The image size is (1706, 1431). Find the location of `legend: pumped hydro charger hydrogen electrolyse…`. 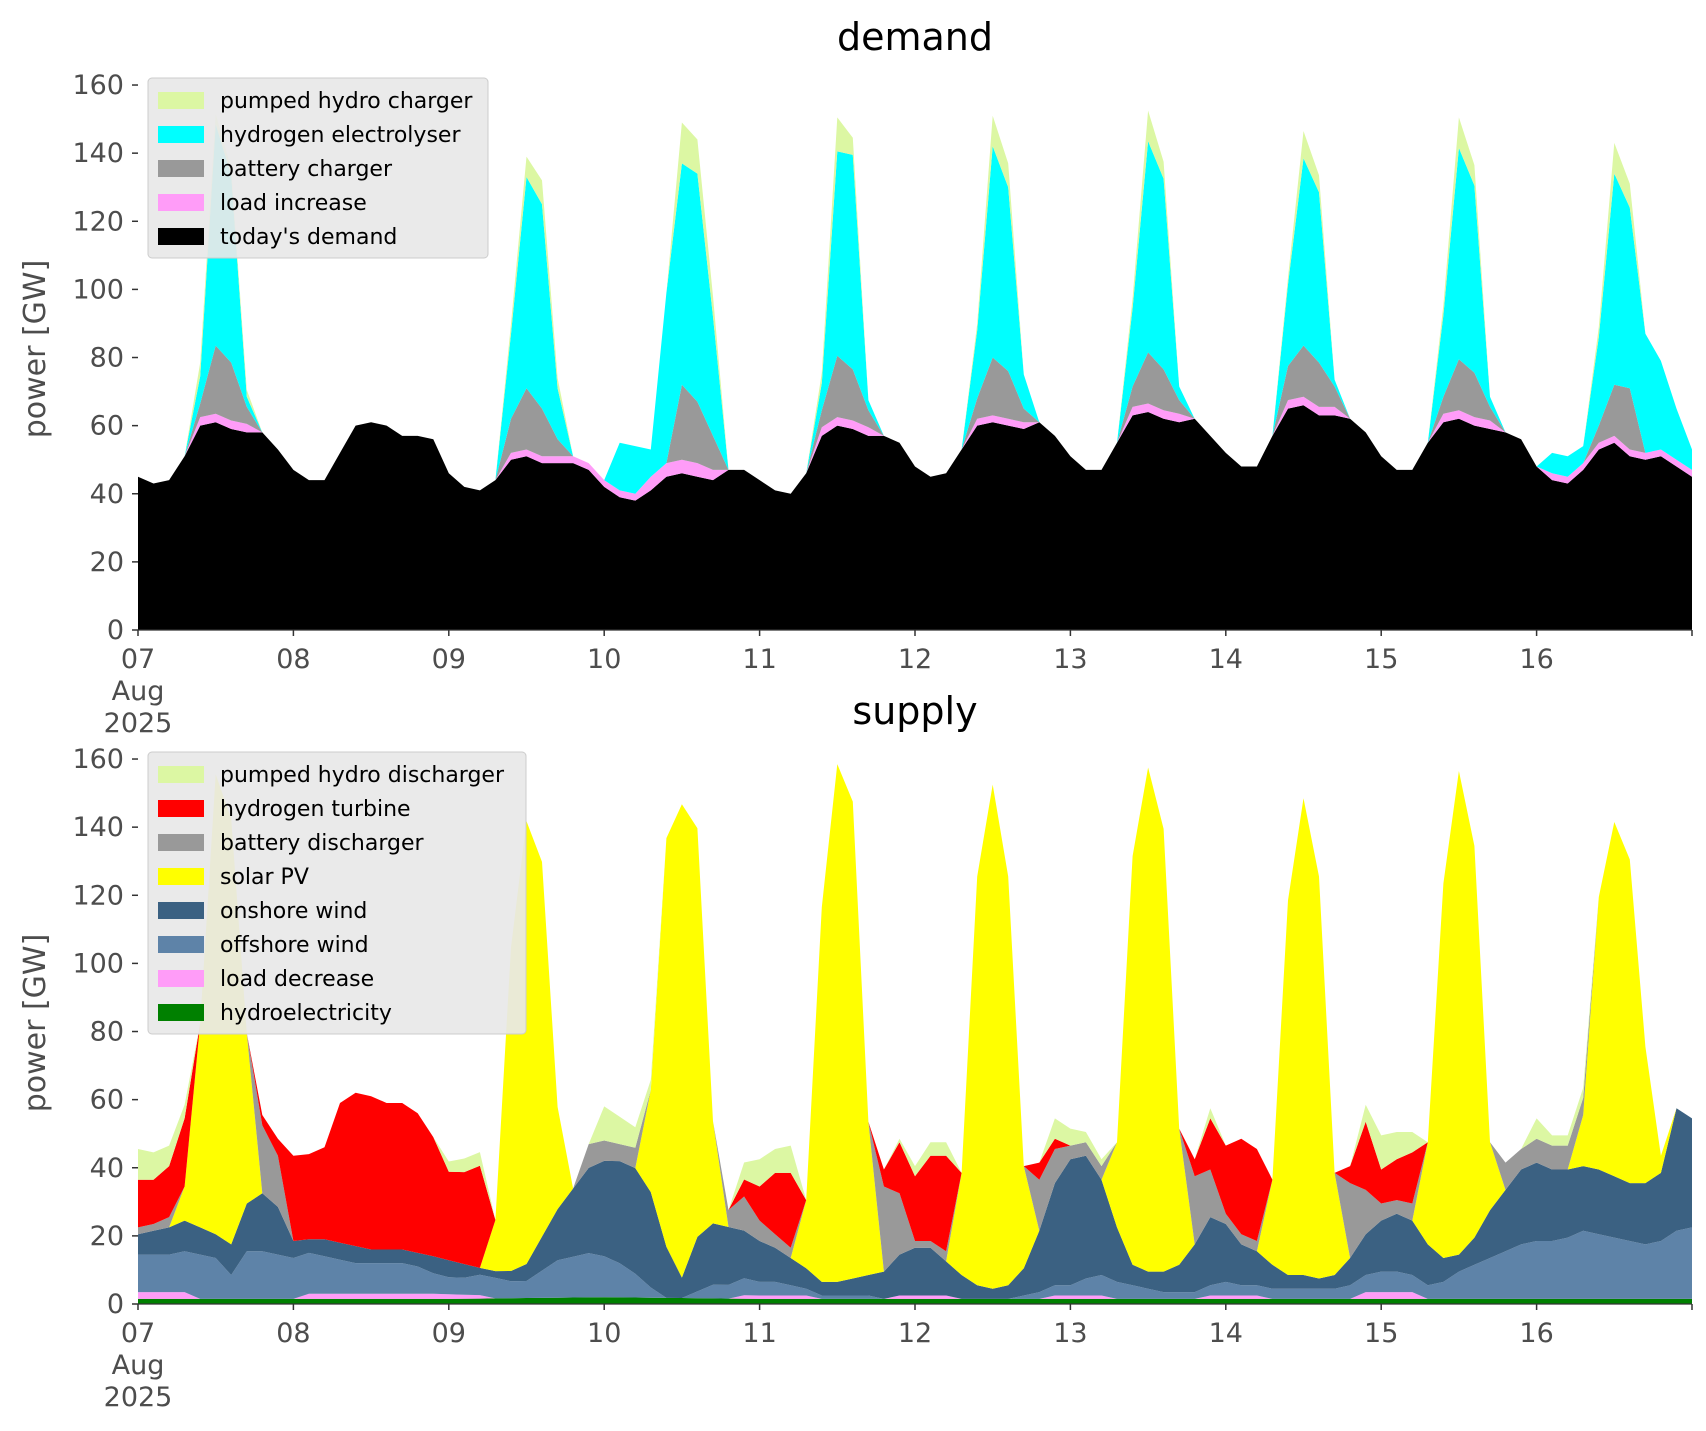

legend: pumped hydro charger hydrogen electrolyse… is located at coordinates (318, 168).